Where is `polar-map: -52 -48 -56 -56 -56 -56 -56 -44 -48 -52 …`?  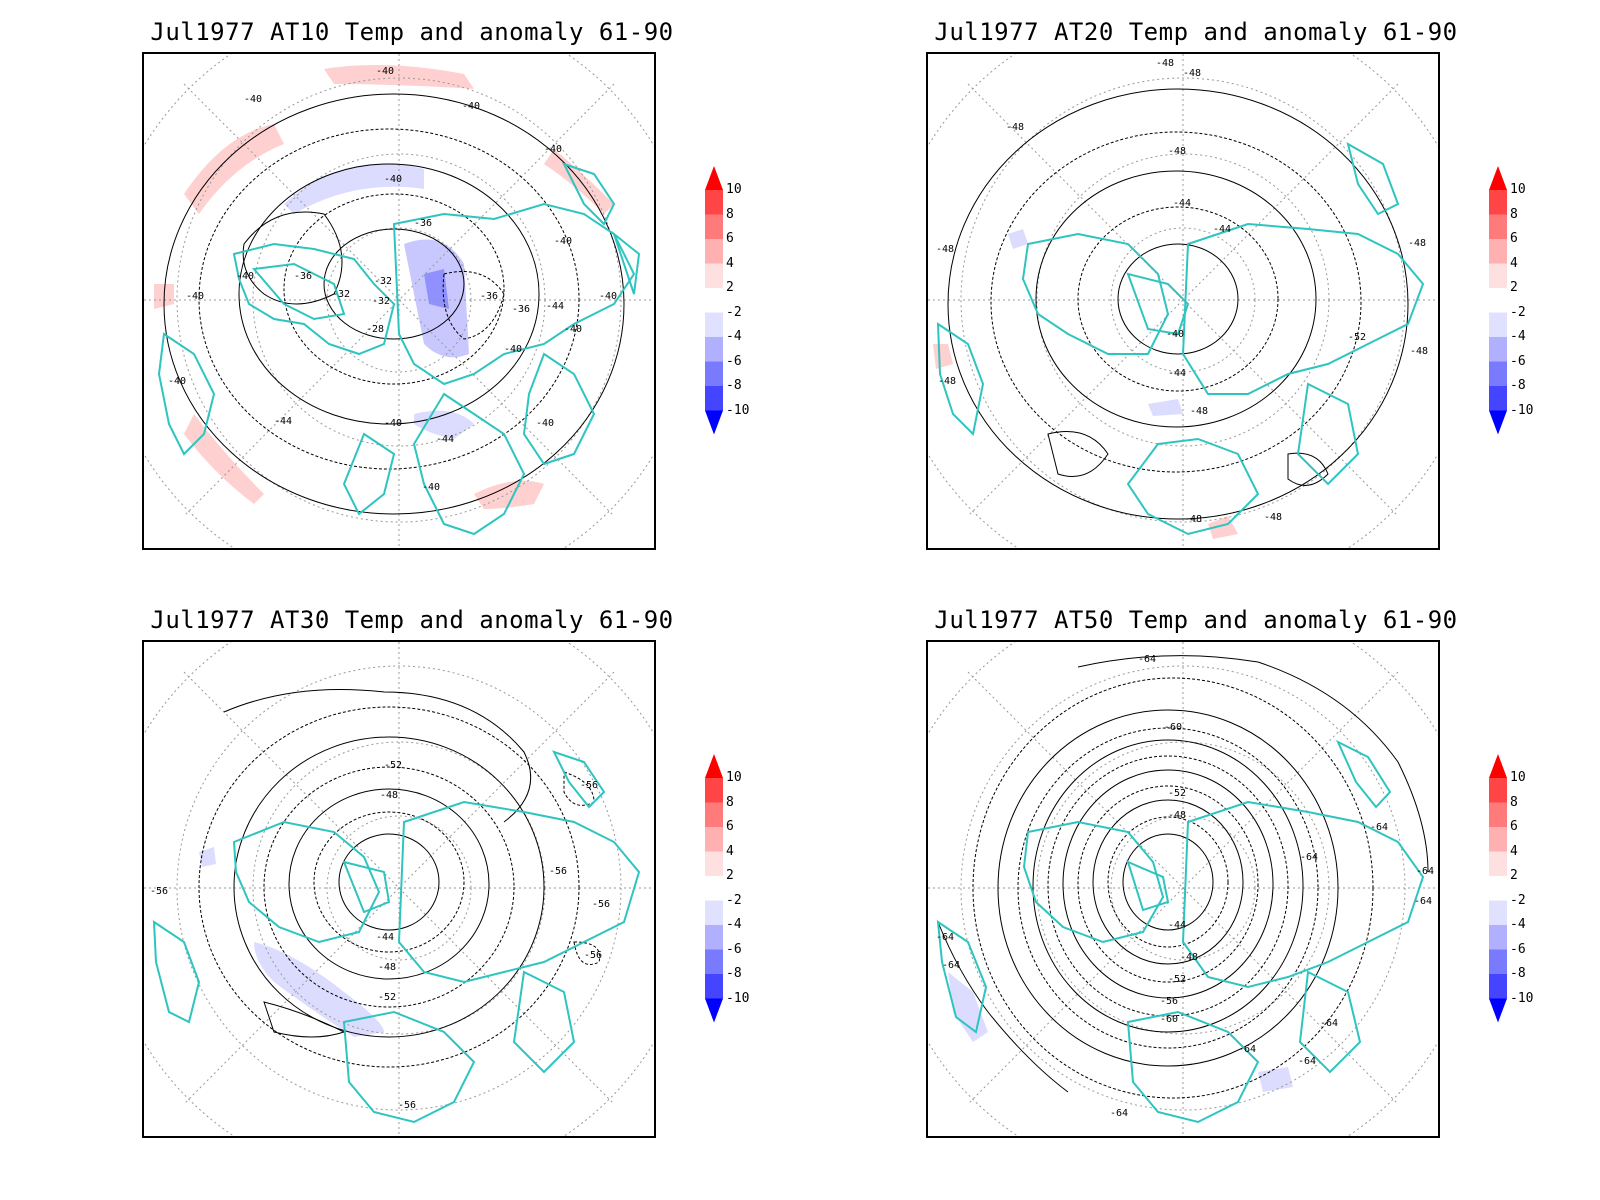 polar-map: -52 -48 -56 -56 -56 -56 -56 -44 -48 -52 … is located at coordinates (399, 889).